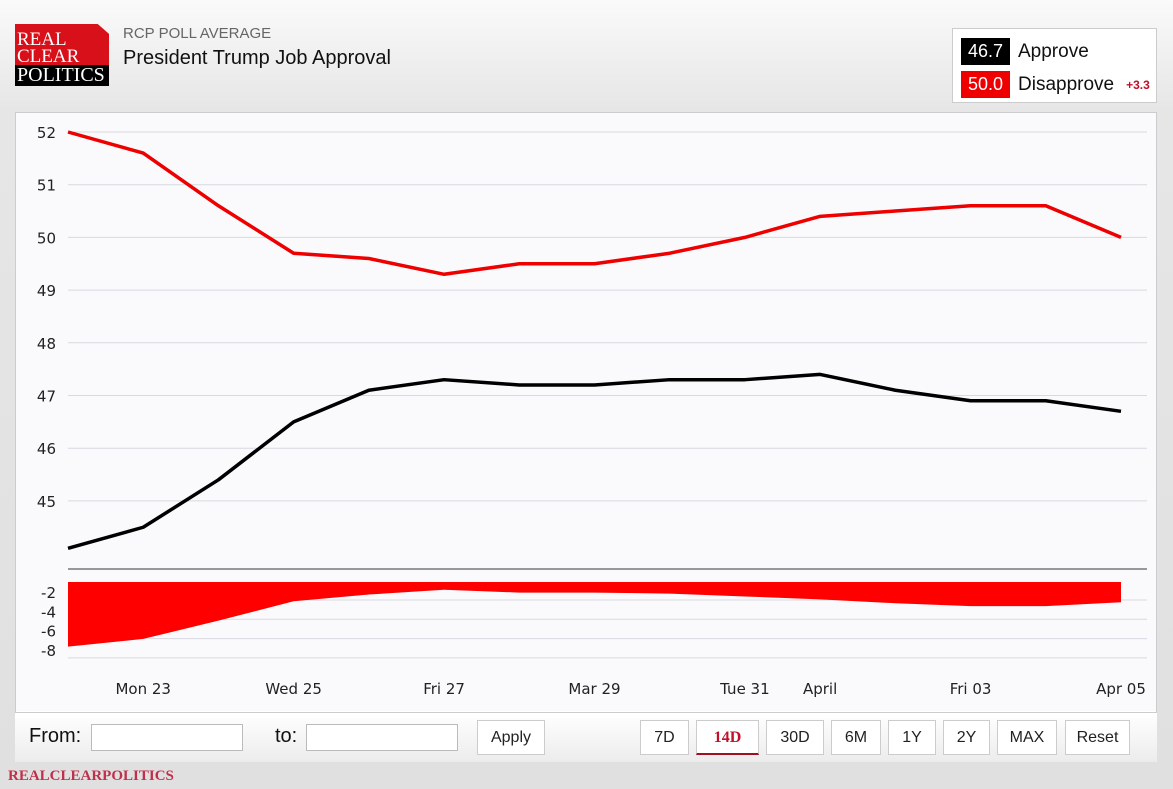 The height and width of the screenshot is (789, 1173). I want to click on approve-label: Approve, so click(1053, 51).